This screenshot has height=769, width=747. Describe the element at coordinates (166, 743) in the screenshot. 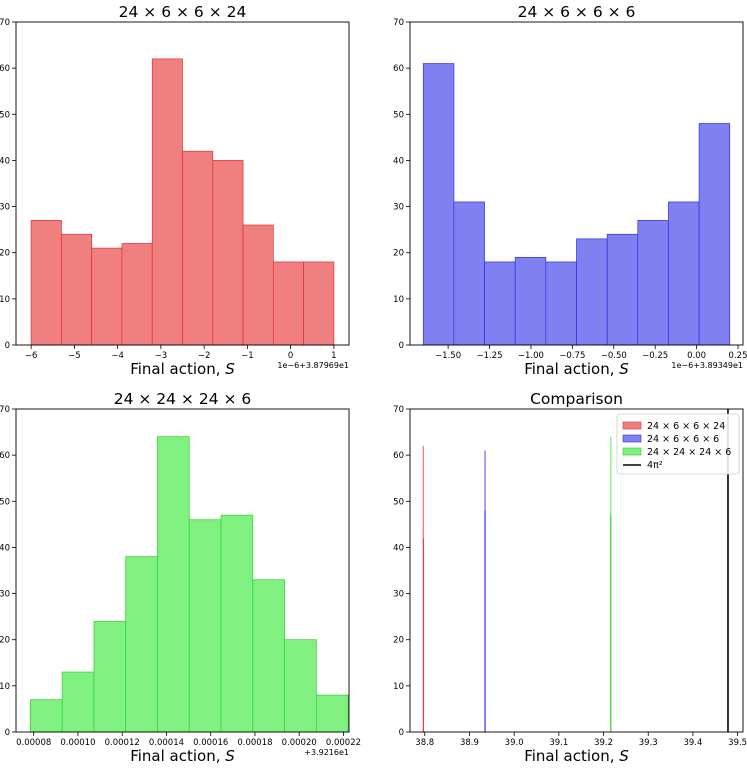

I see `x-tick-label: 0.00014` at that location.